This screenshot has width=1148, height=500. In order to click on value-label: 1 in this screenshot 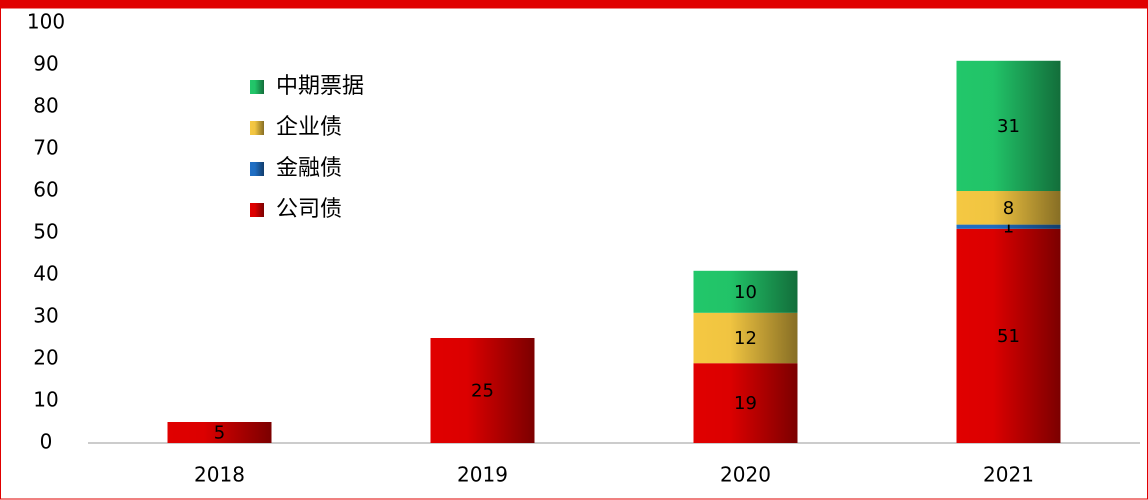, I will do `click(1008, 227)`.